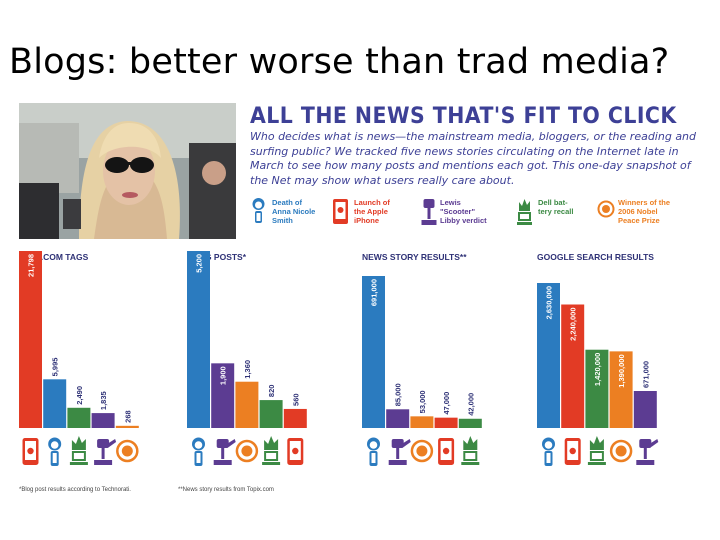 This screenshot has height=540, width=720. What do you see at coordinates (398, 394) in the screenshot?
I see `bar-label: 85,000` at bounding box center [398, 394].